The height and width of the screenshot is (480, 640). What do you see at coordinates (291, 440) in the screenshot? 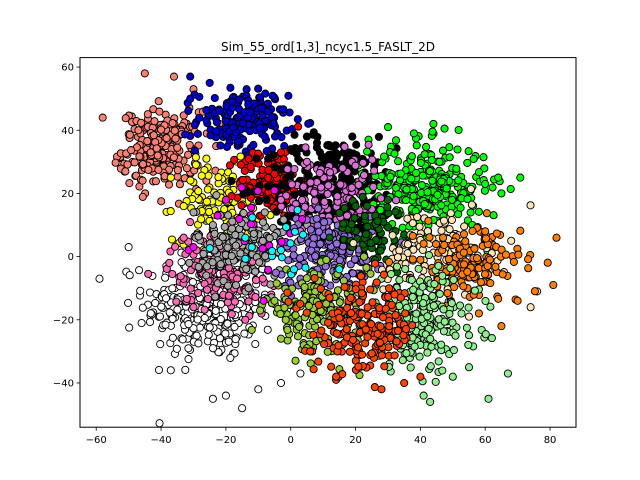
I see `x-tick-label: 0` at bounding box center [291, 440].